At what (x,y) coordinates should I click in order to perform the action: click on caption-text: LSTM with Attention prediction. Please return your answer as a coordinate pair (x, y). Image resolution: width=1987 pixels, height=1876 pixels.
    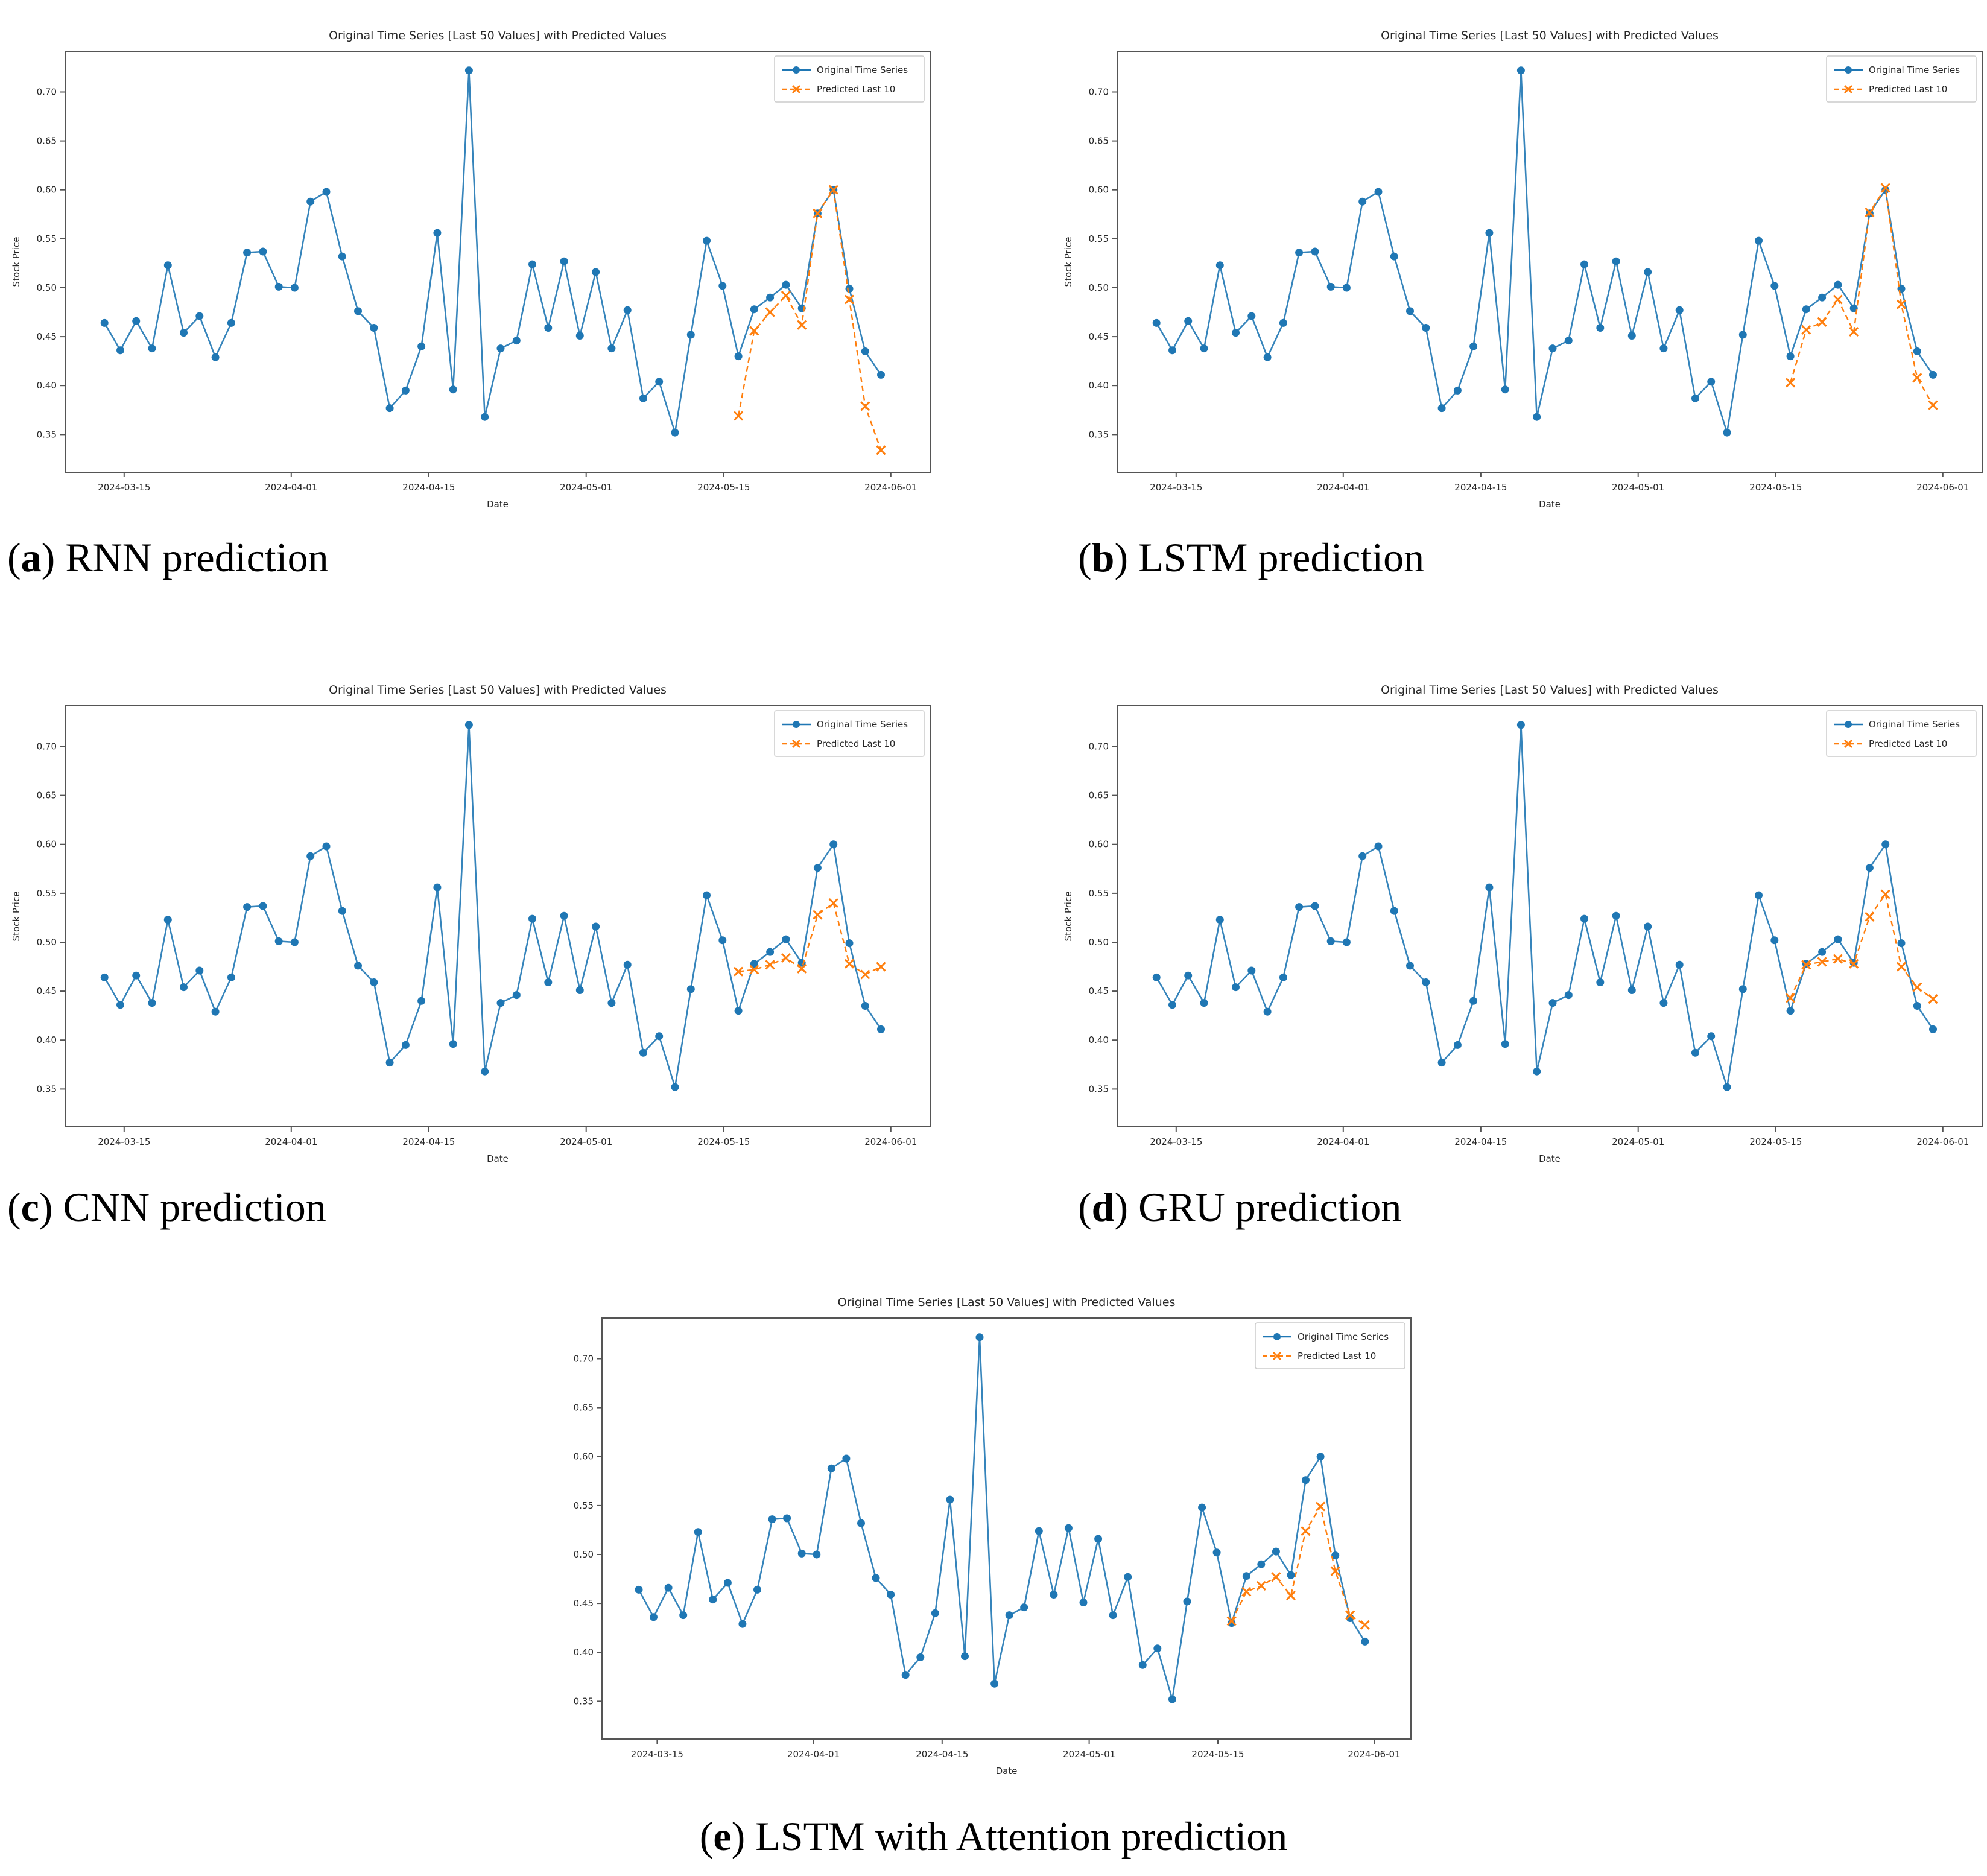
    Looking at the image, I should click on (1016, 1836).